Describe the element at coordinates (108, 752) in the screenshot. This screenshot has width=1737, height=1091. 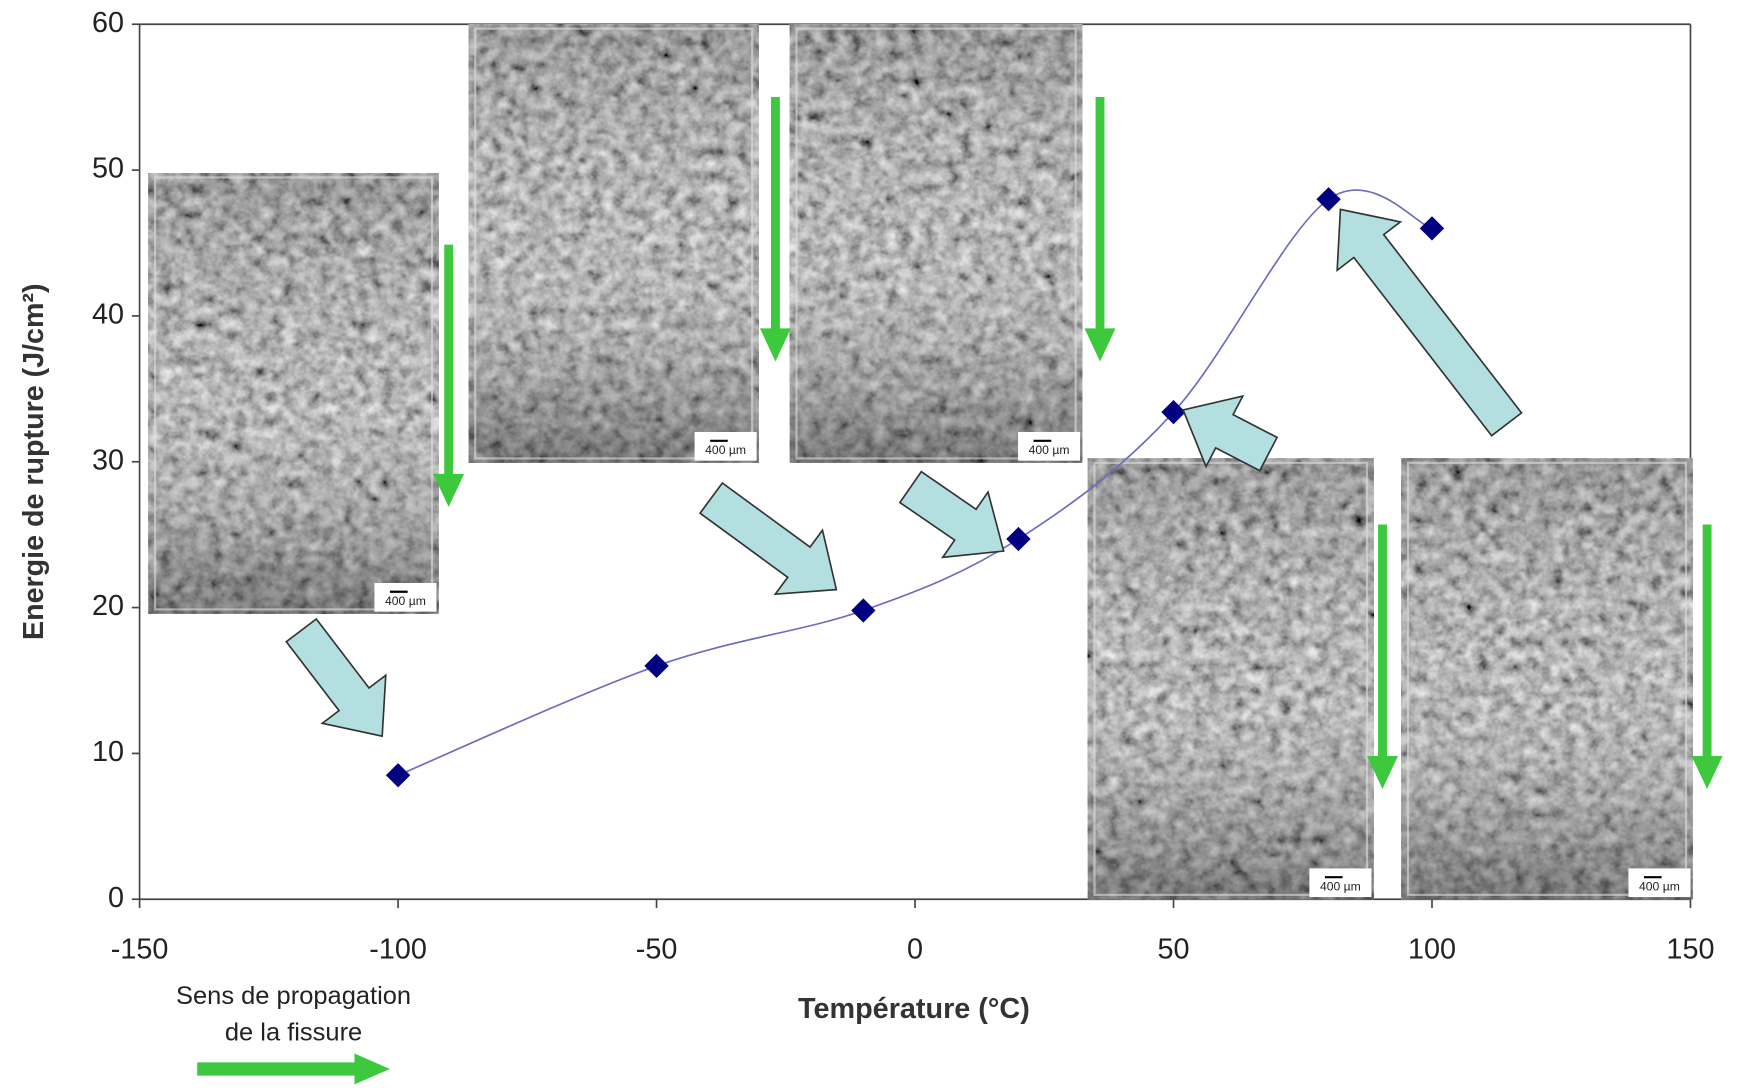
I see `y-tick-label: 10` at that location.